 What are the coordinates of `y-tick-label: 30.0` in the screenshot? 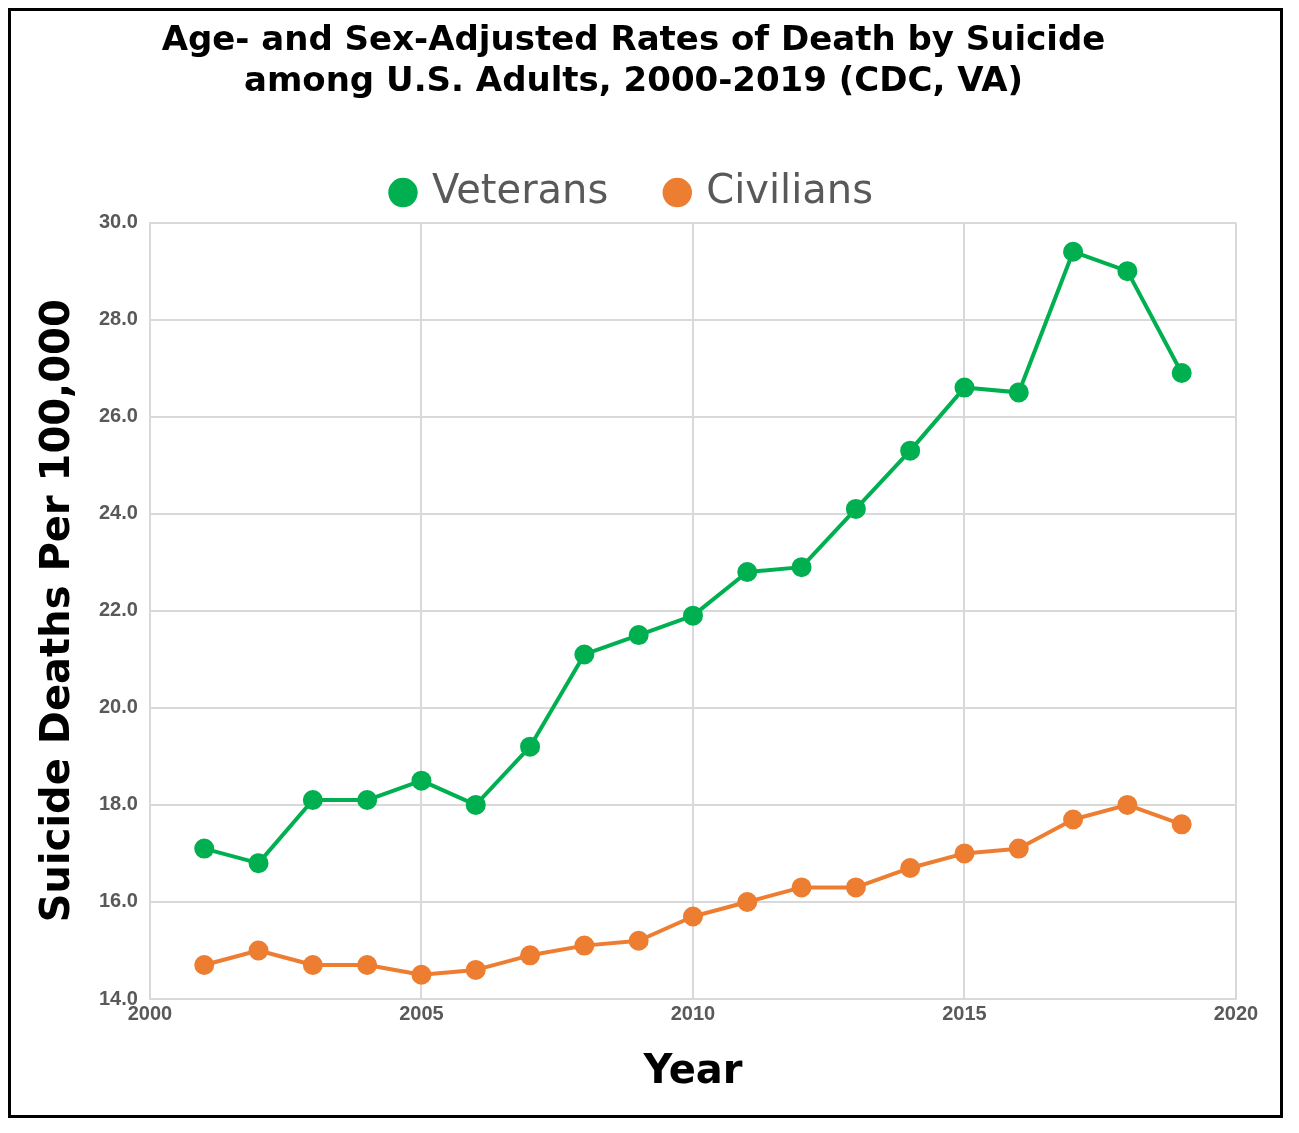 It's located at (118, 221).